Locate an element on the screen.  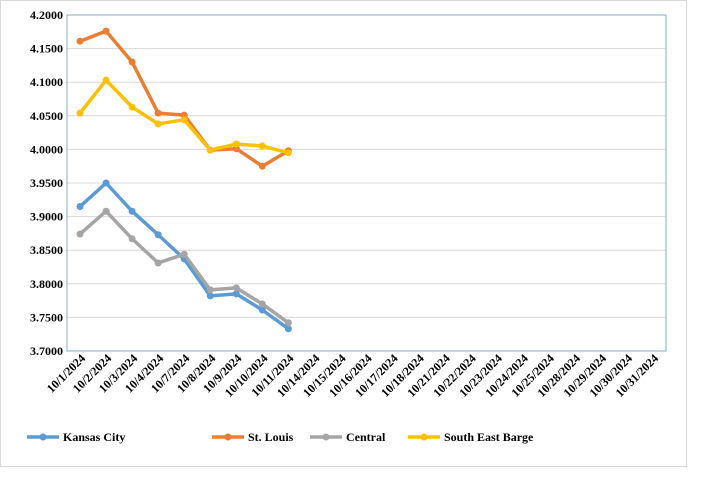
y-tick-label: 4.2000 is located at coordinates (46, 15).